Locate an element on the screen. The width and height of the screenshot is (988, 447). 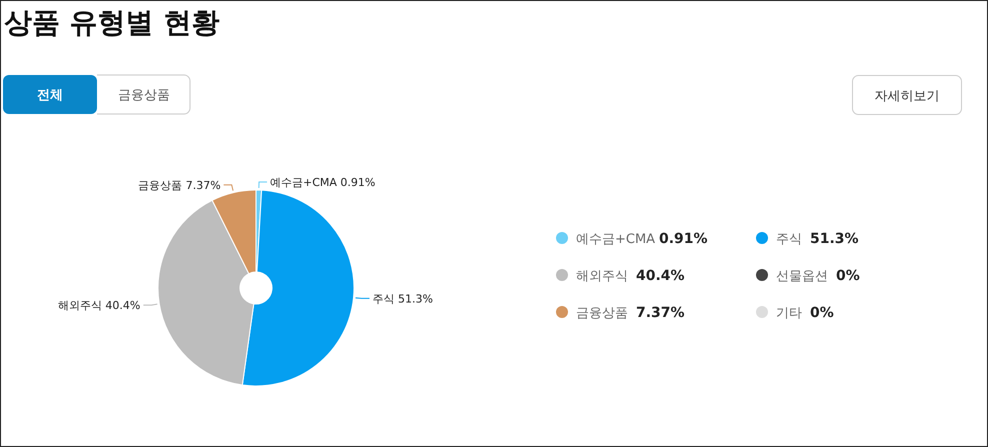
legend-label: 주식 is located at coordinates (789, 239).